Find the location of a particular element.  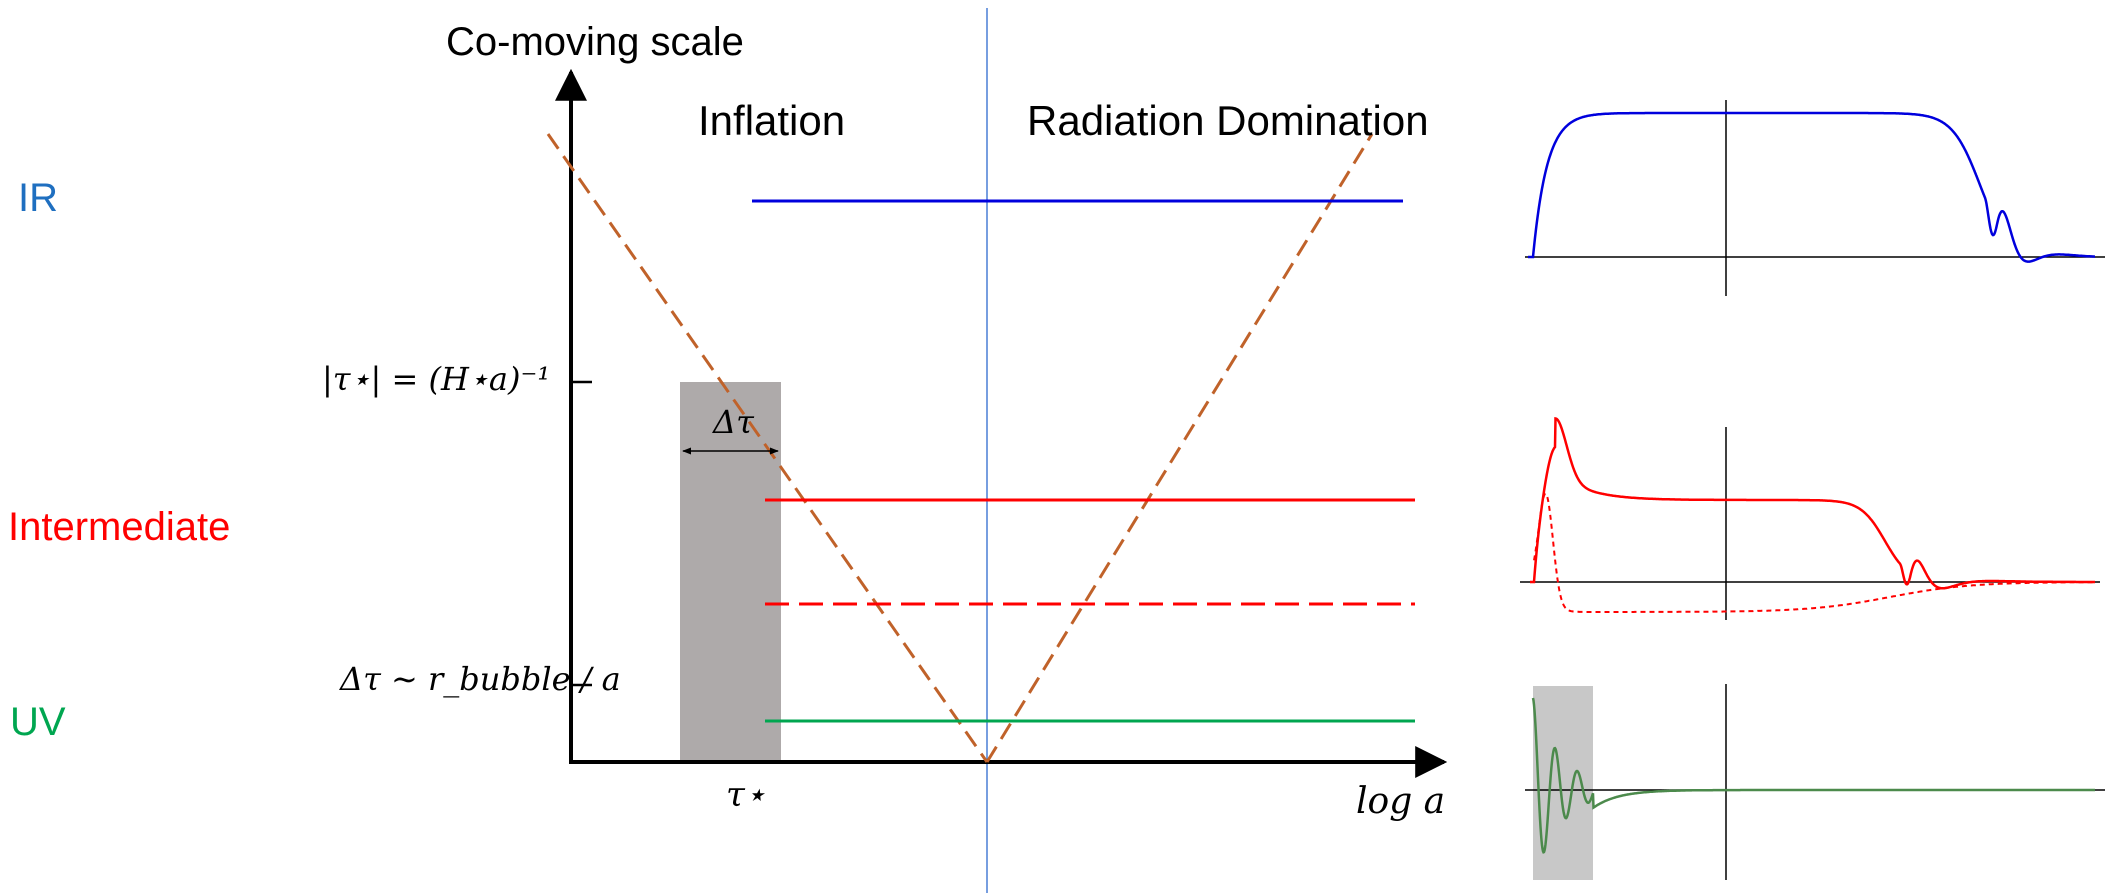

ir-mode-plot is located at coordinates (1815, 198).